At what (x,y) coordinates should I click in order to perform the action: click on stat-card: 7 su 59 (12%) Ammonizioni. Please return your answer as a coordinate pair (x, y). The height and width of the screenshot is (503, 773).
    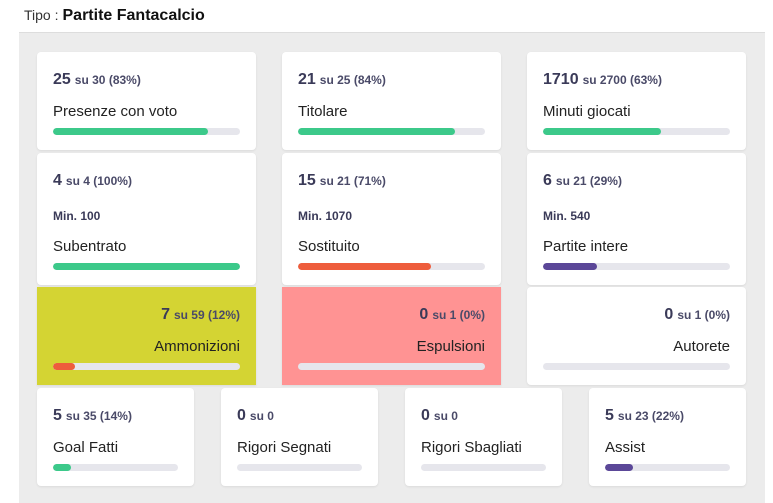
    Looking at the image, I should click on (146, 336).